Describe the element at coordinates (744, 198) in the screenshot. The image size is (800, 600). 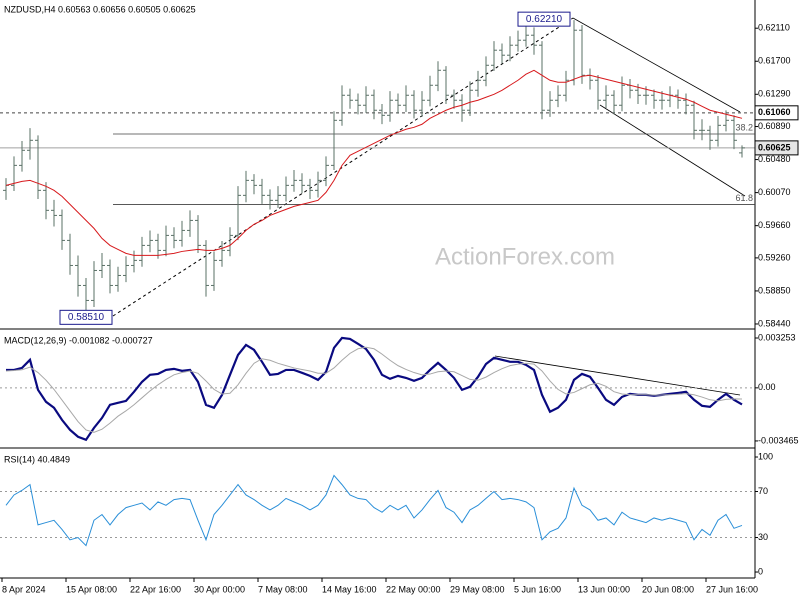
I see `fib-label: 61.8` at that location.